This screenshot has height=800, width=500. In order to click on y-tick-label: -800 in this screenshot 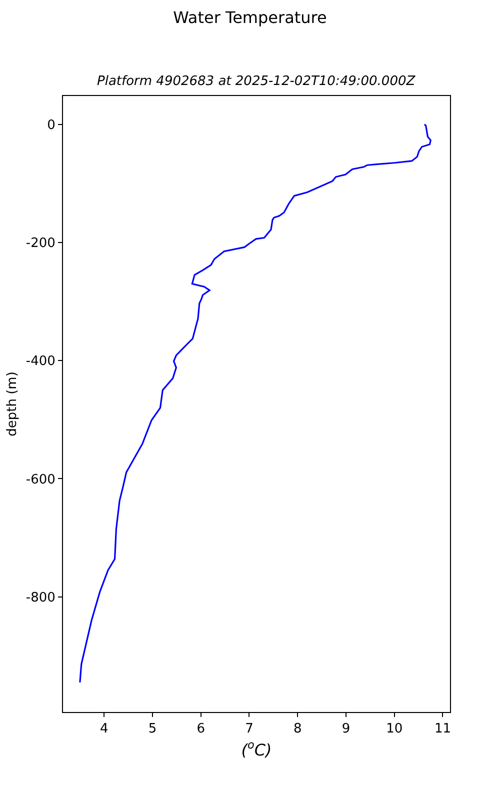, I will do `click(41, 598)`.